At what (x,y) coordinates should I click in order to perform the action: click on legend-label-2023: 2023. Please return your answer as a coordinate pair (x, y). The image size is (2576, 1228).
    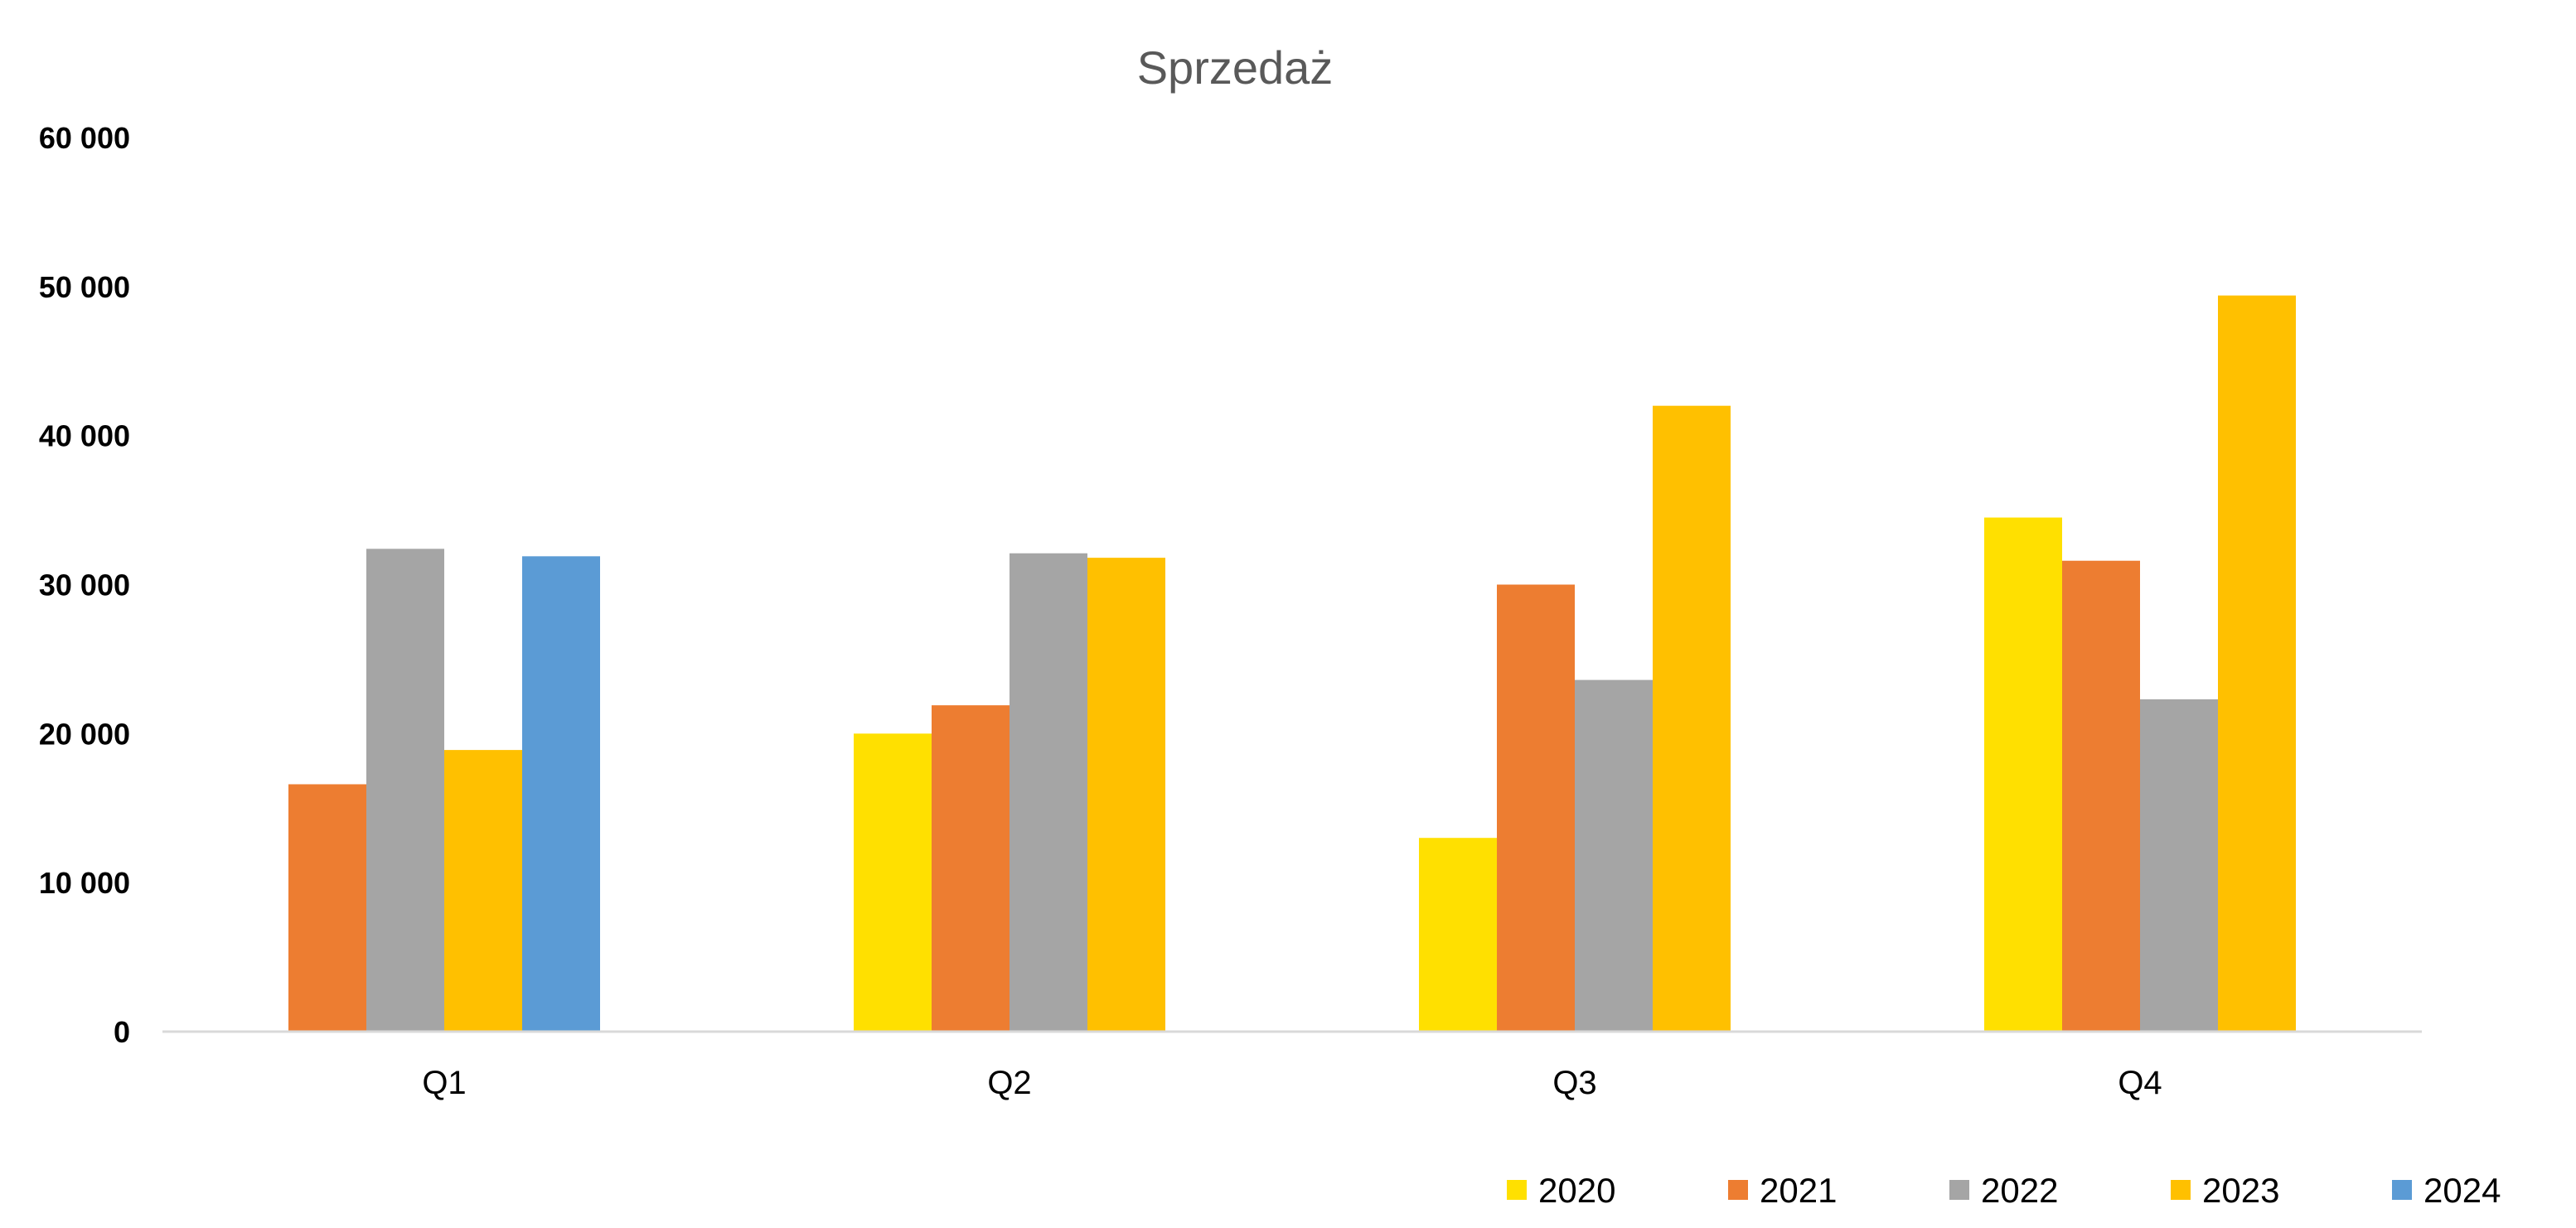
    Looking at the image, I should click on (2240, 1191).